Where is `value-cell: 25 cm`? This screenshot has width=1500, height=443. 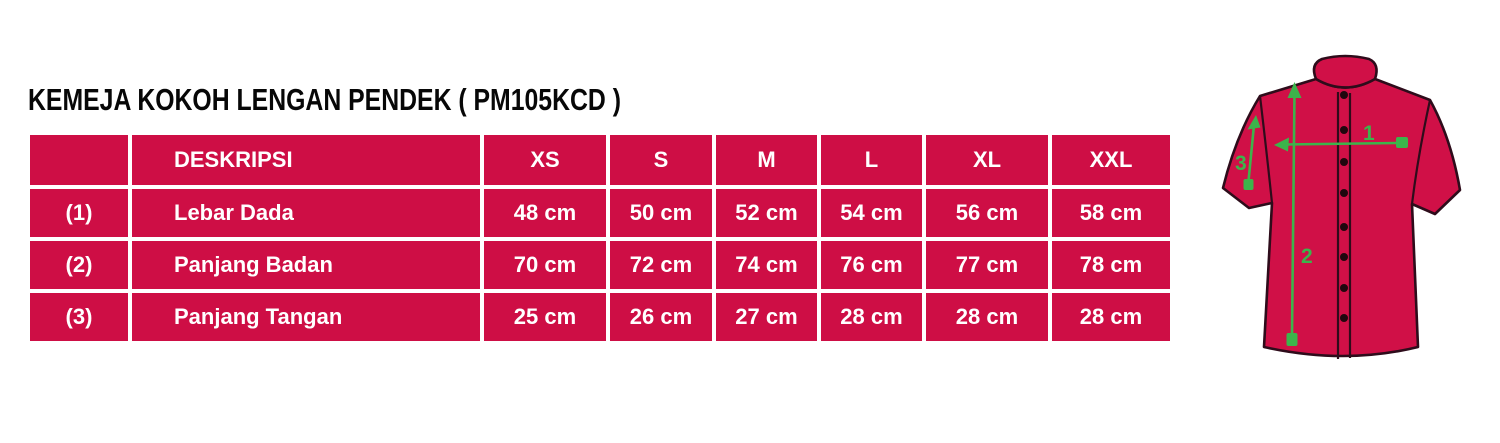 value-cell: 25 cm is located at coordinates (545, 317).